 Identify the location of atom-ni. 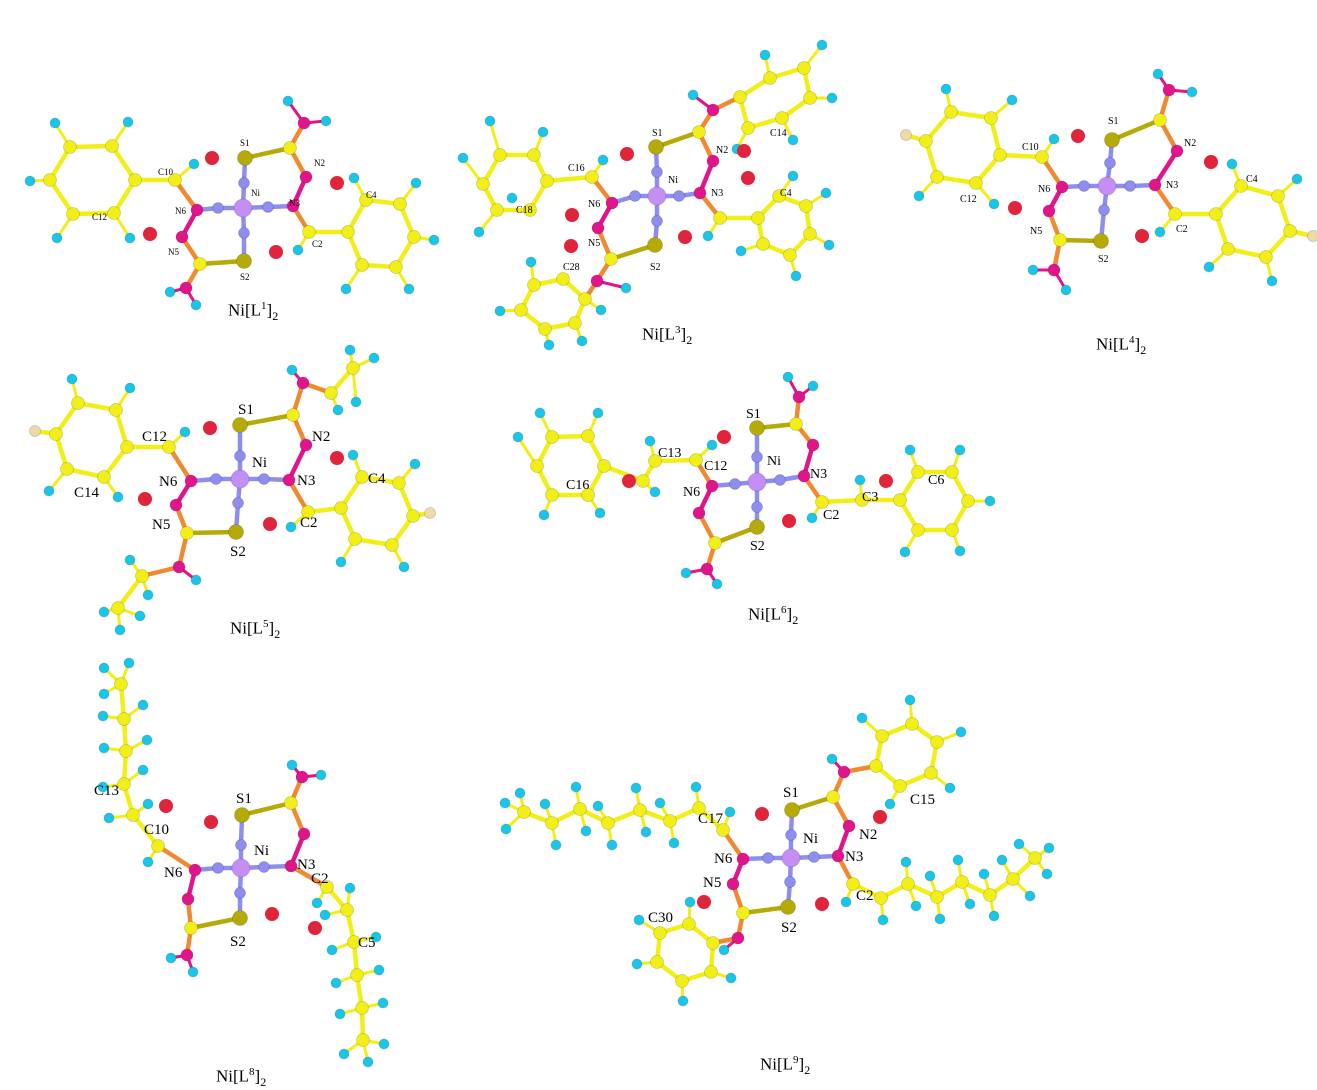
(1107, 186).